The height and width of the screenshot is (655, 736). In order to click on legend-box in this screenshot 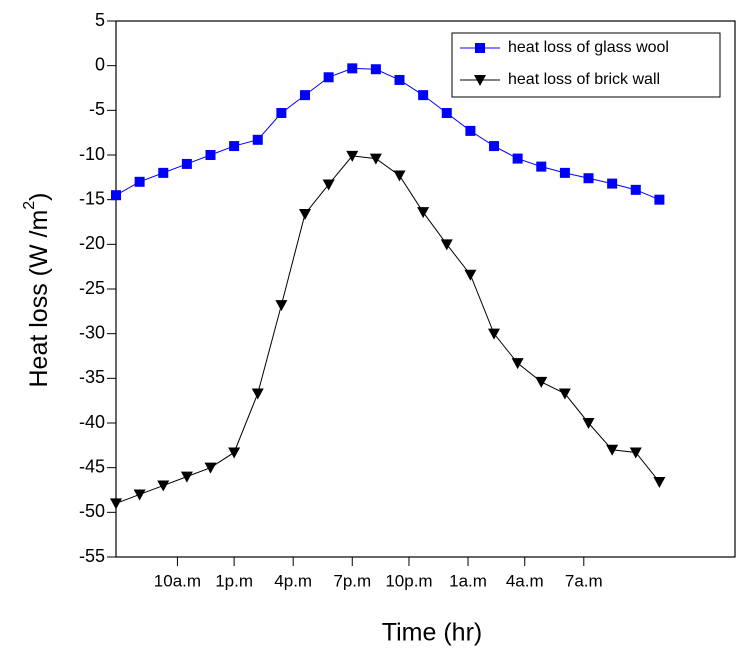, I will do `click(586, 65)`.